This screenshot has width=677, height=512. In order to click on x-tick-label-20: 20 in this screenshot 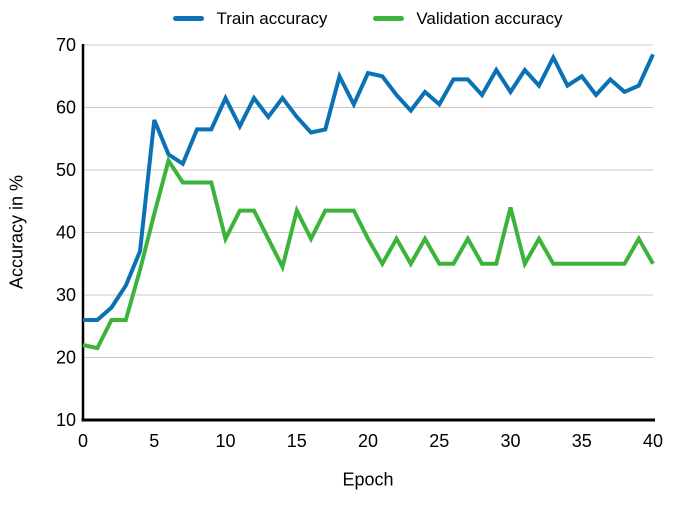, I will do `click(368, 441)`.